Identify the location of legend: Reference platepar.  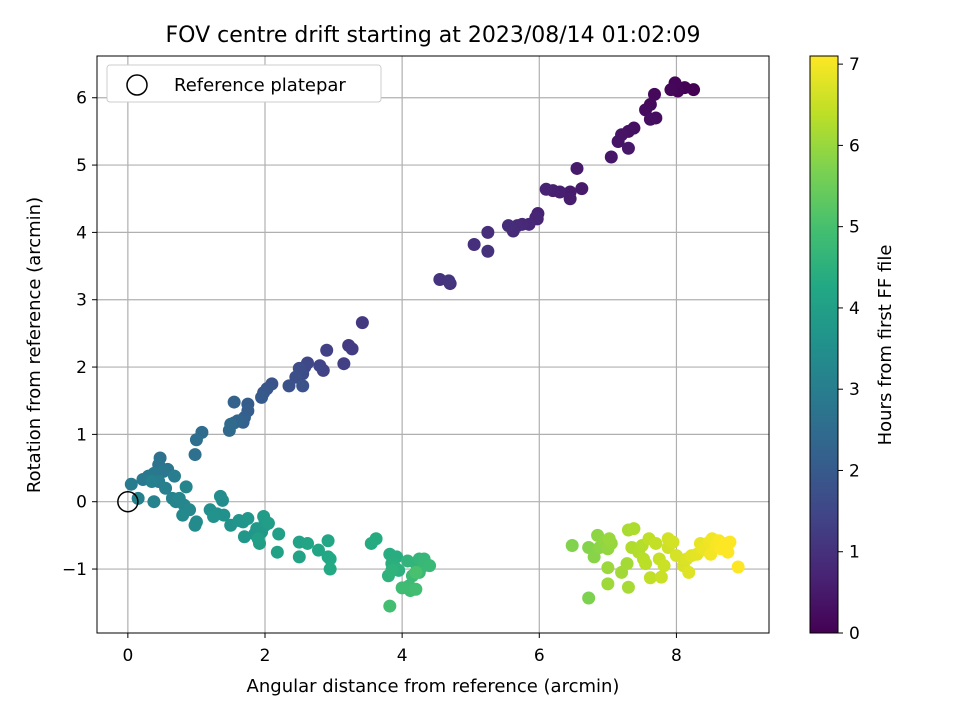
(244, 83).